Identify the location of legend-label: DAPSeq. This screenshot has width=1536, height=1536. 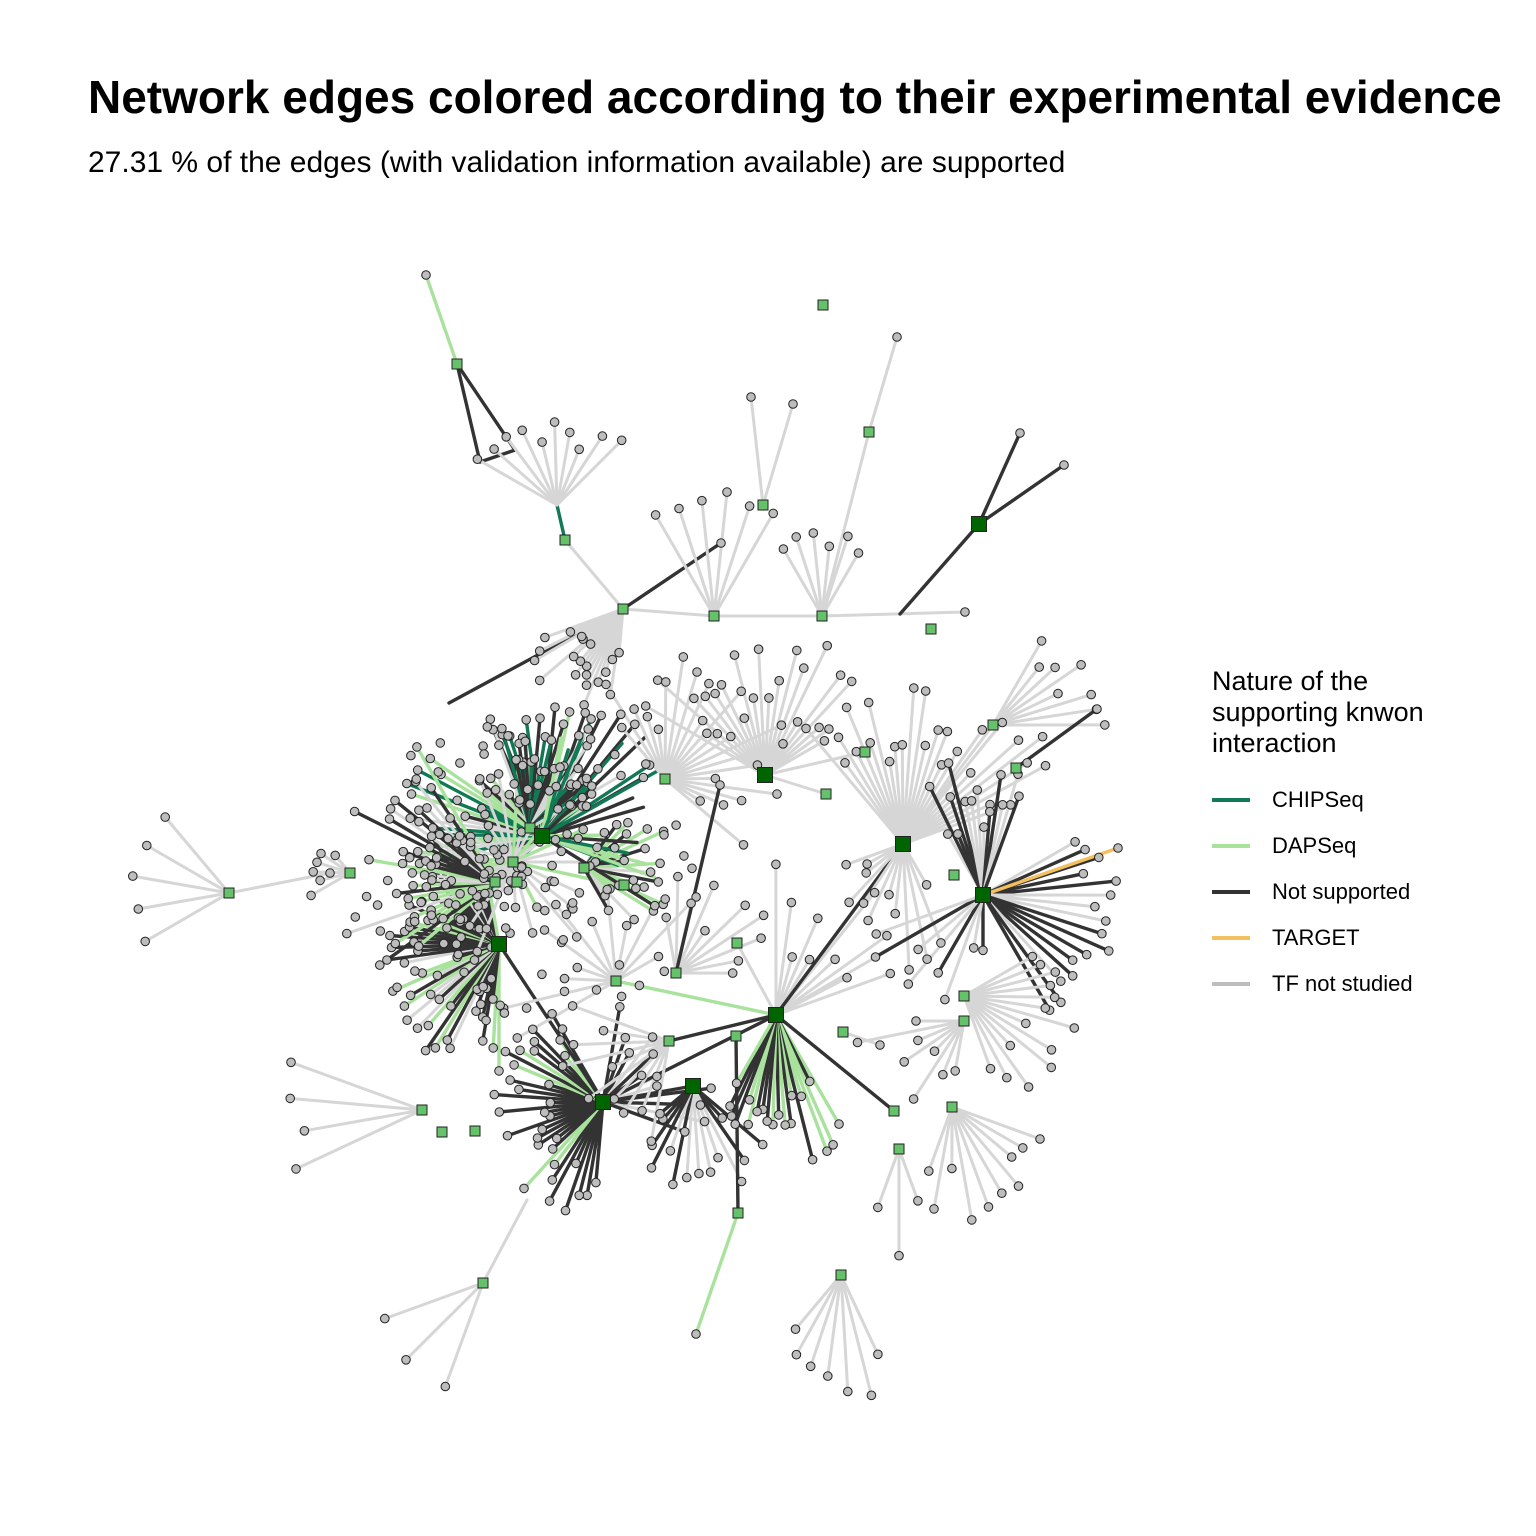
(1314, 845).